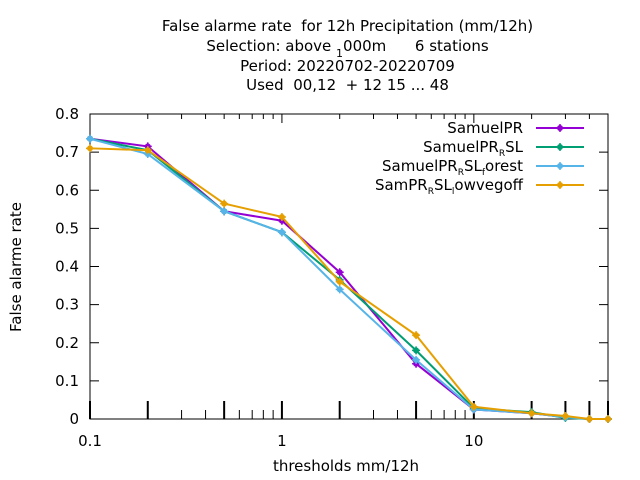 The image size is (640, 480). What do you see at coordinates (347, 85) in the screenshot?
I see `chart-subtitle-used: Used 00,12 + 12 15 ... 48` at bounding box center [347, 85].